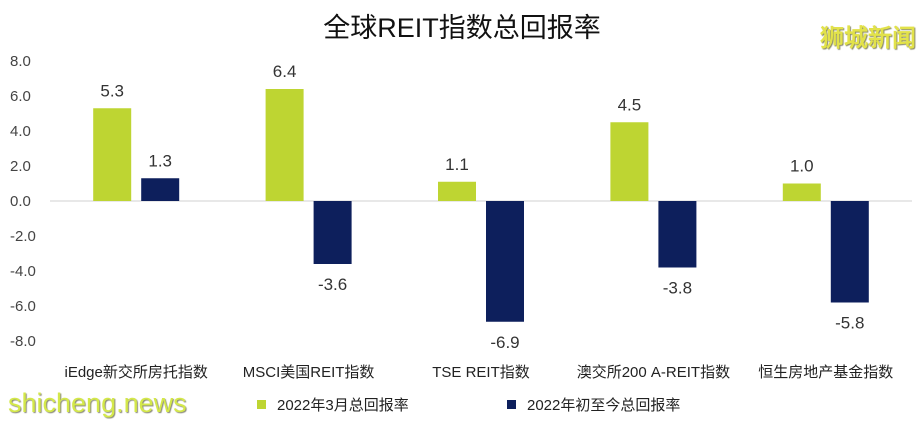 The image size is (924, 425). I want to click on data-label: -5.8, so click(849, 323).